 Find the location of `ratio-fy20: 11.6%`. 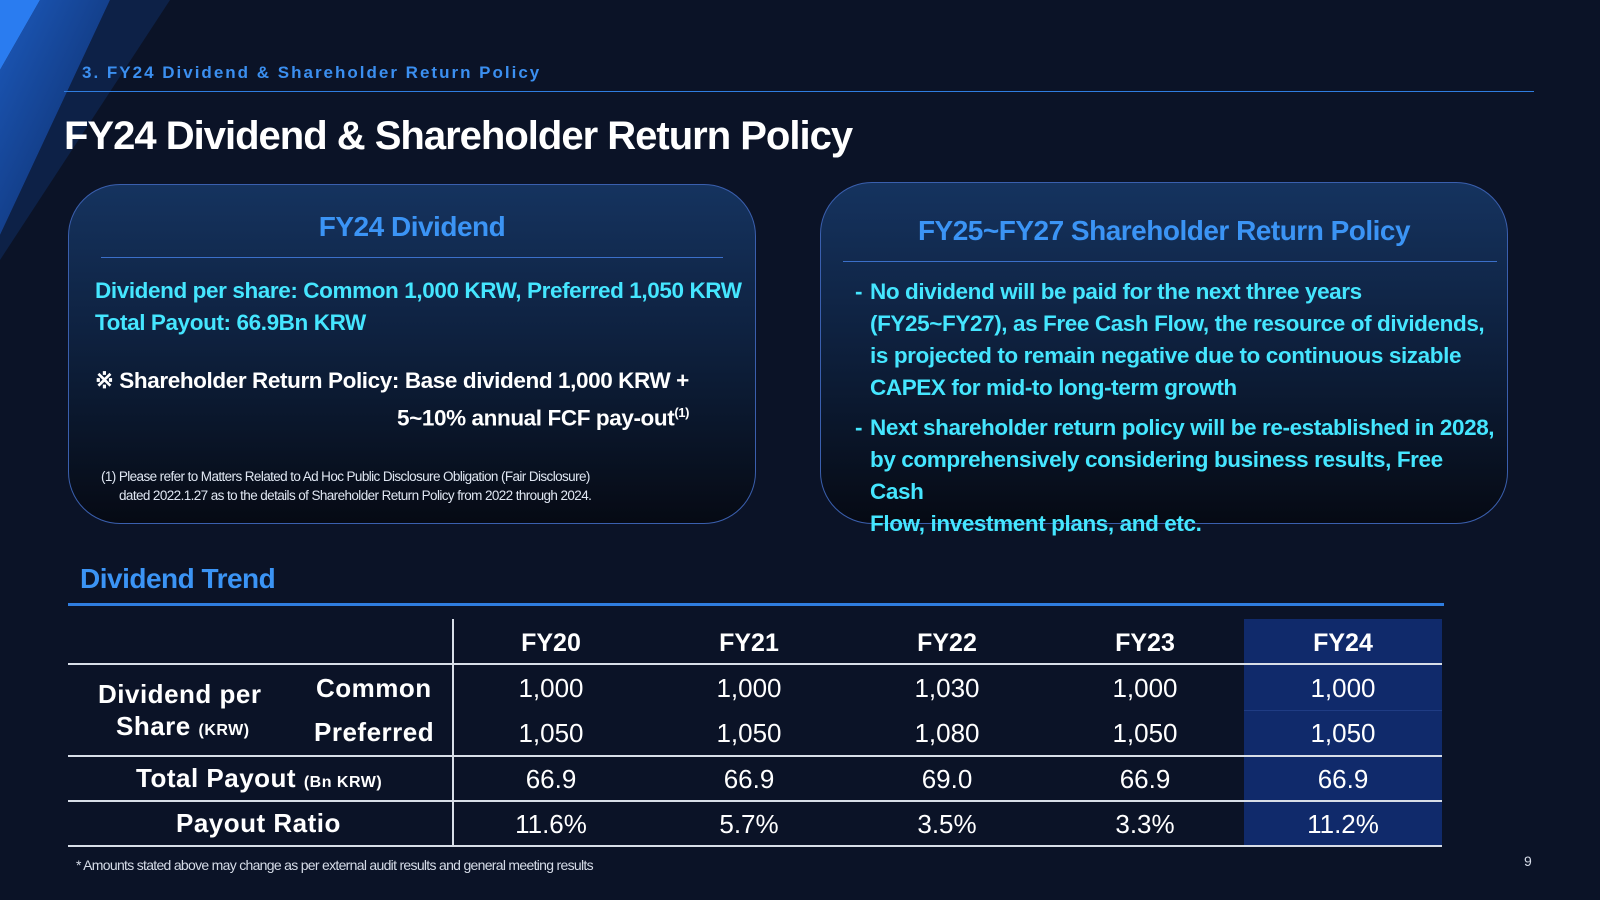

ratio-fy20: 11.6% is located at coordinates (551, 824).